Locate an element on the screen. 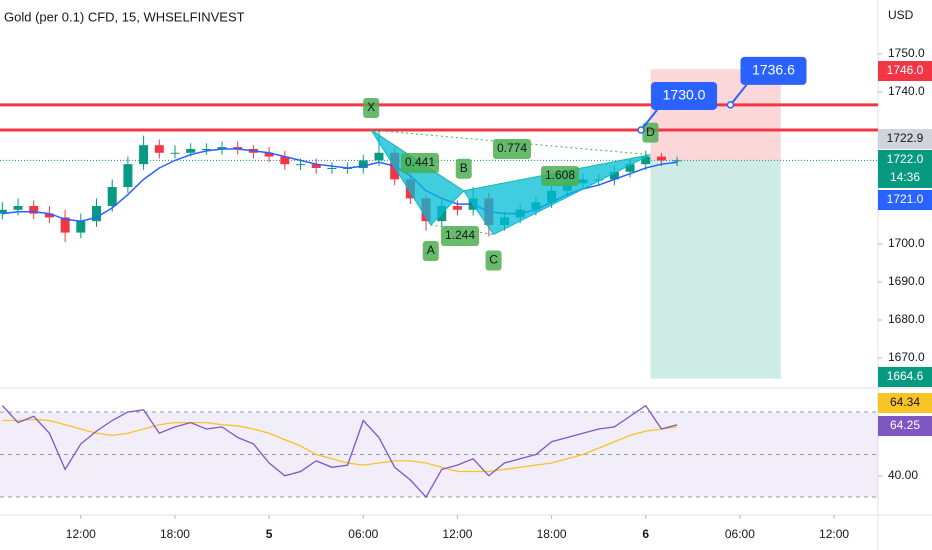 The height and width of the screenshot is (550, 932). price-badge-label: 1721.0 is located at coordinates (905, 199).